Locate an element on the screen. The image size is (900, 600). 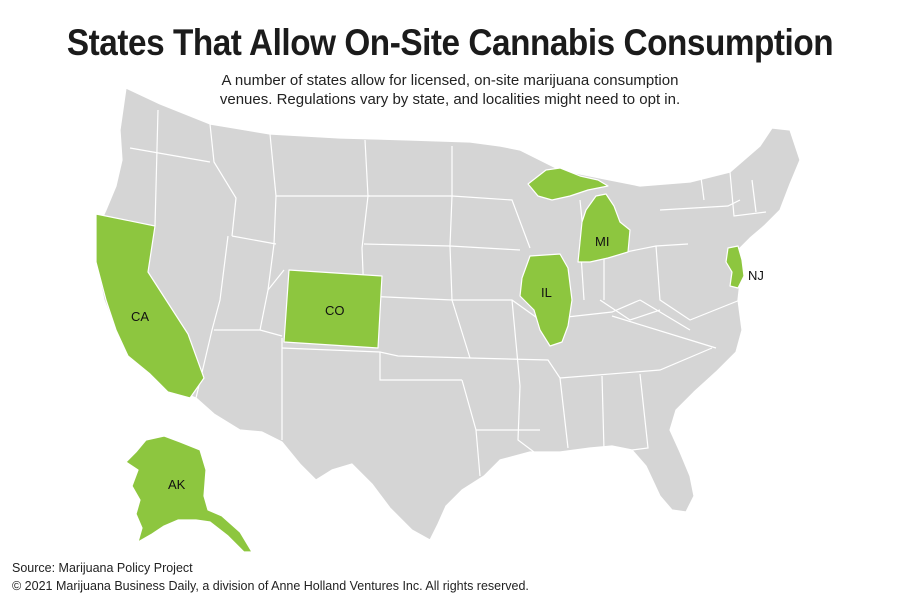
state-il is located at coordinates (546, 300).